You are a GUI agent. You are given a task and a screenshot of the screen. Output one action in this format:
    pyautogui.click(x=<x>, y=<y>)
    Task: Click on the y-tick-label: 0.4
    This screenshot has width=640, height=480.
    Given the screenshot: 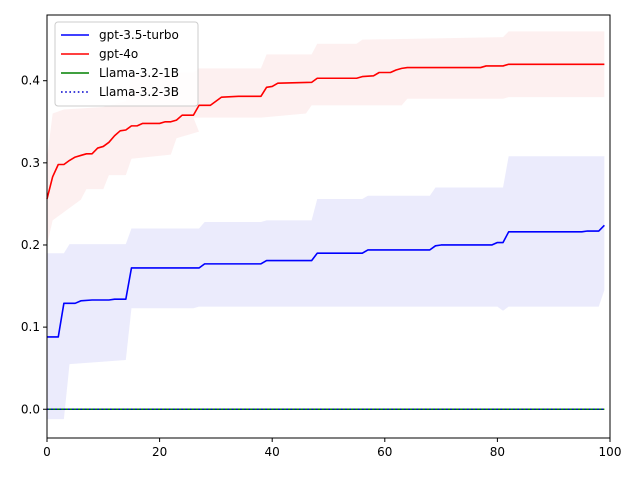 What is the action you would take?
    pyautogui.click(x=30, y=81)
    